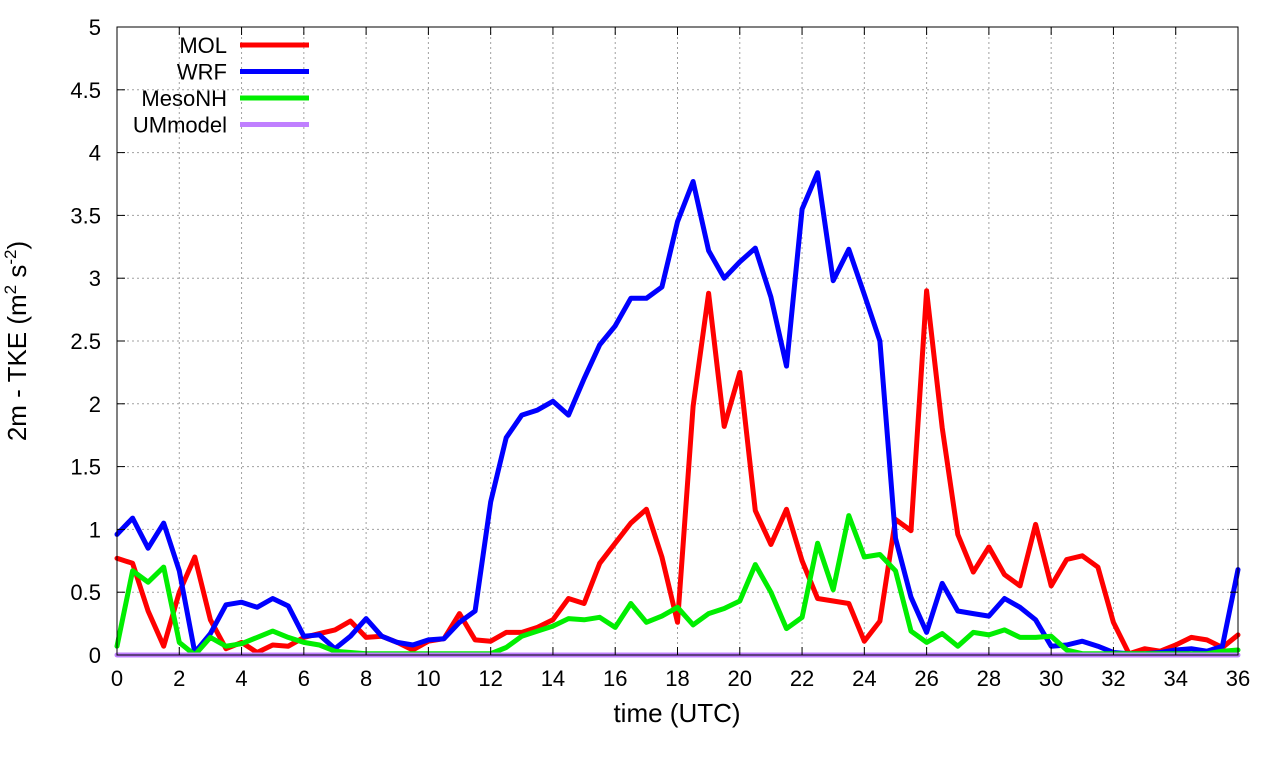 This screenshot has width=1280, height=760. I want to click on y-tick-label: 3.5, so click(85, 215).